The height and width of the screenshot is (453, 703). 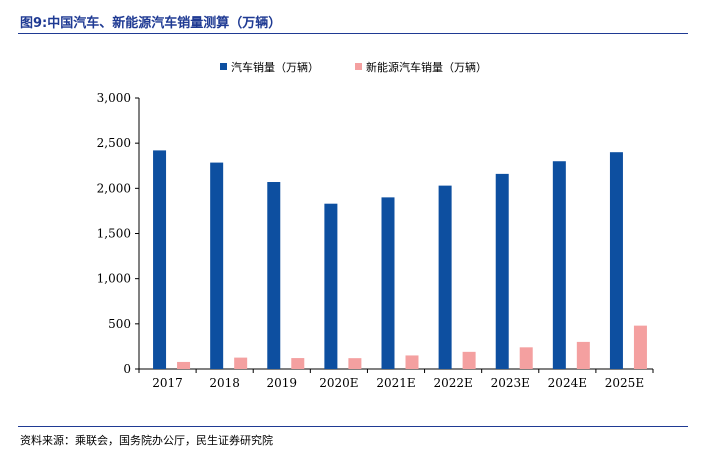 What do you see at coordinates (502, 271) in the screenshot?
I see `vehicle-sales-bar-2023E` at bounding box center [502, 271].